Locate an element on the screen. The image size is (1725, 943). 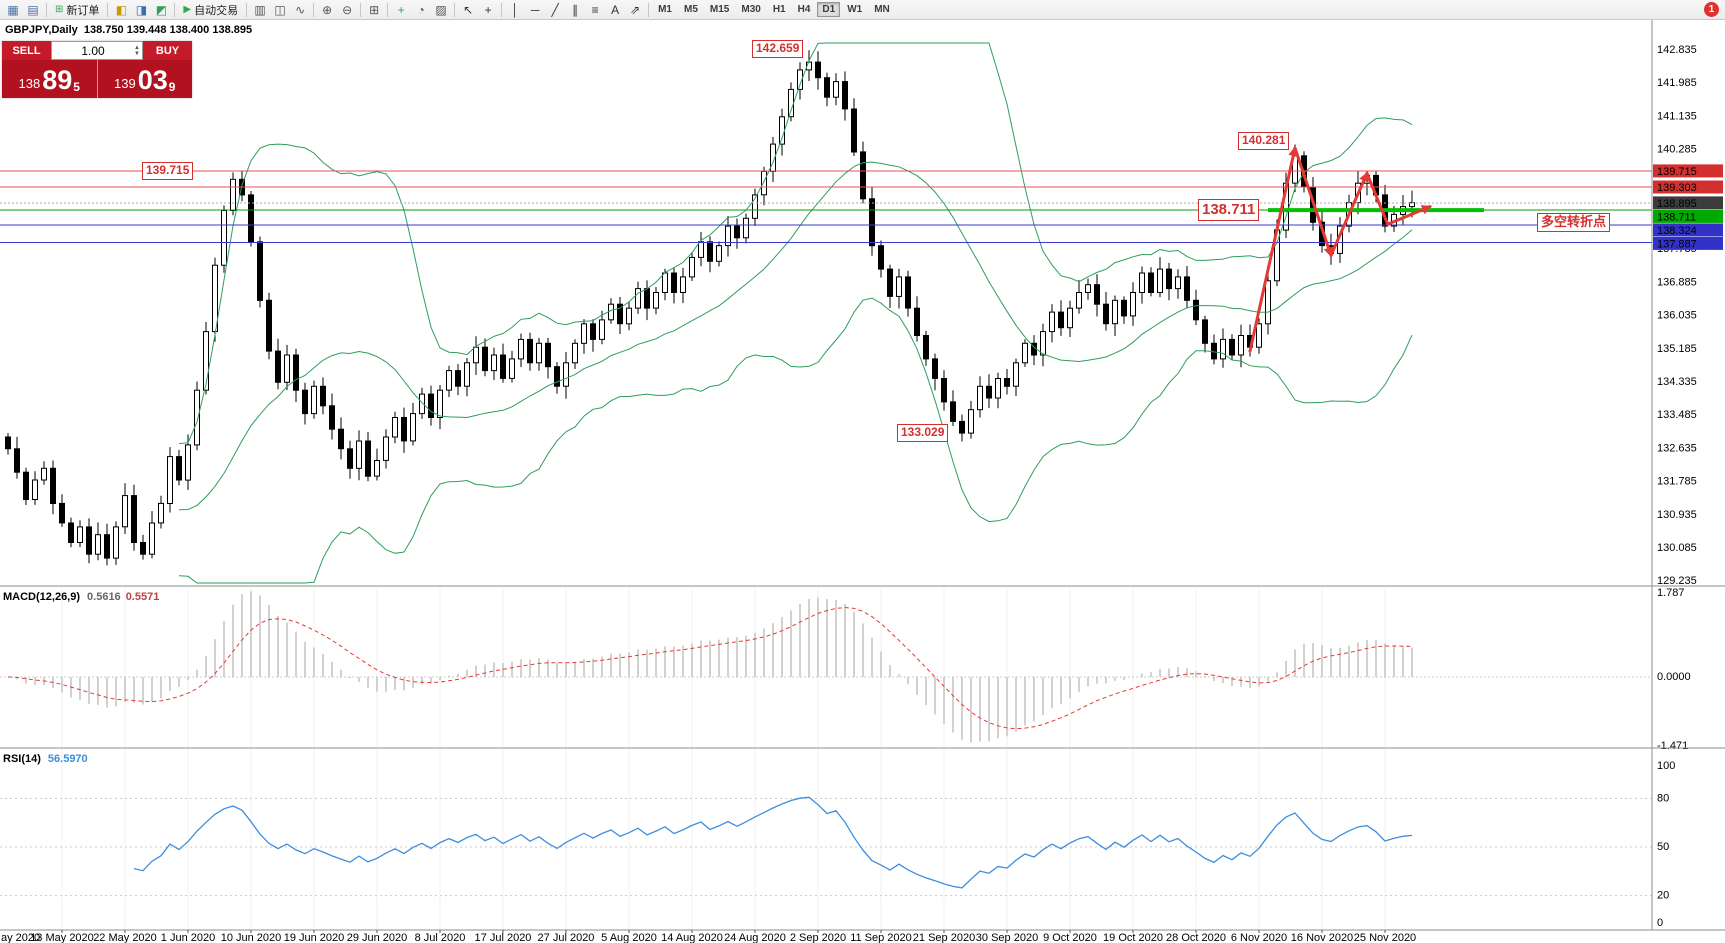
timeframe-m5-button: M5 is located at coordinates (691, 9).